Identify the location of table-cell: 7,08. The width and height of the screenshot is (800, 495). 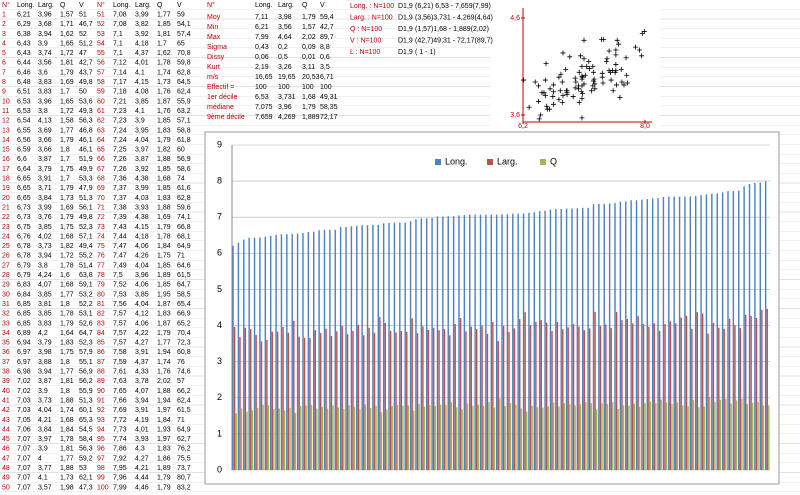
(120, 14).